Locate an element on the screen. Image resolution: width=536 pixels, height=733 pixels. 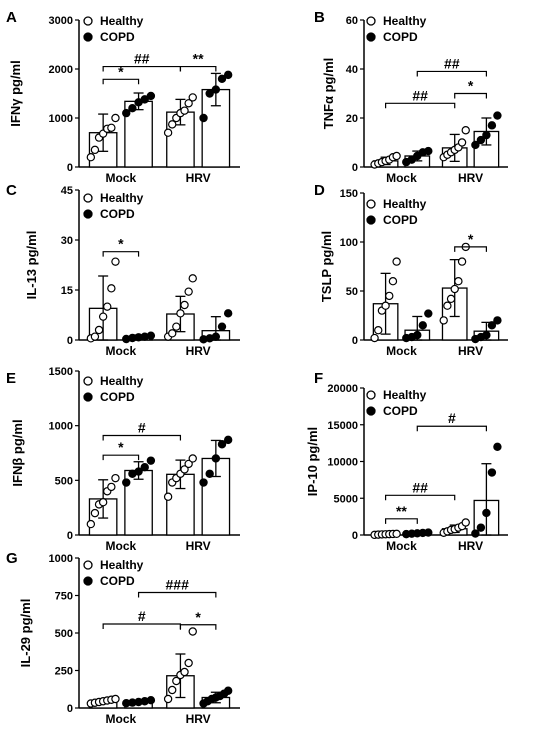
y-tick-label: 15 is located at coordinates (67, 291).